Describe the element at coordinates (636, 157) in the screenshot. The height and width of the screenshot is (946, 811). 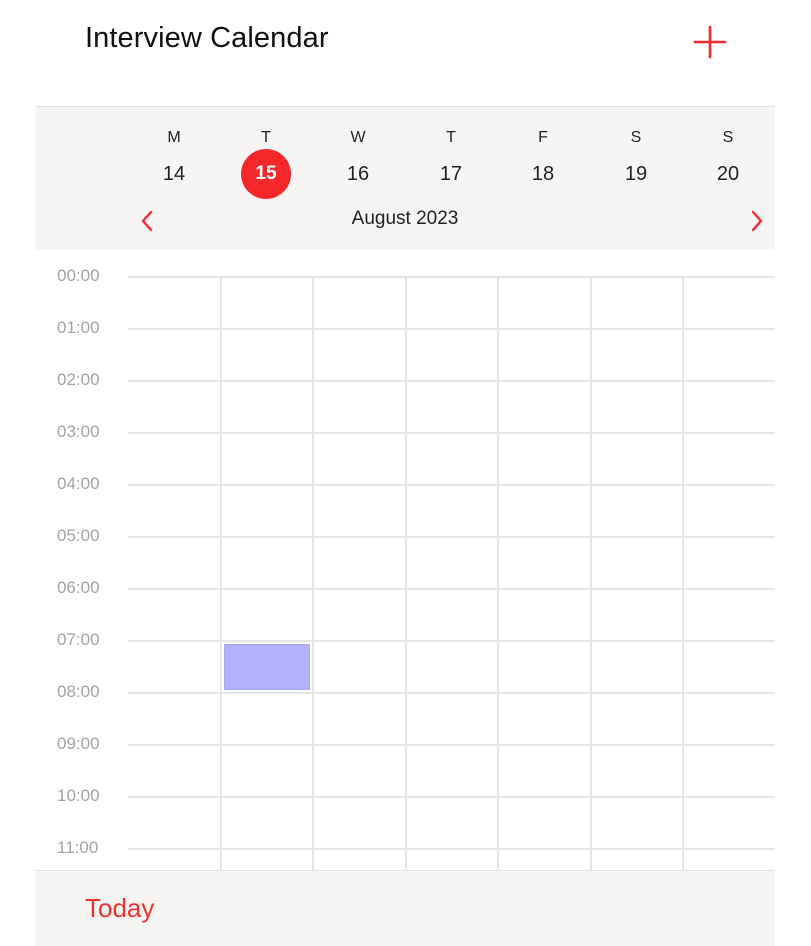
I see `day-column-sat: S 19` at that location.